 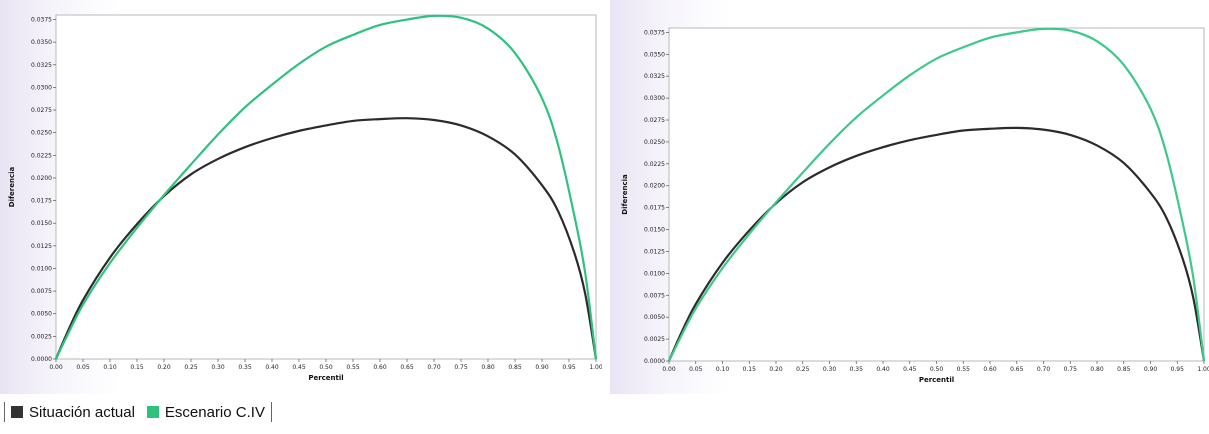 What do you see at coordinates (152, 412) in the screenshot?
I see `legend-swatch-escenario` at bounding box center [152, 412].